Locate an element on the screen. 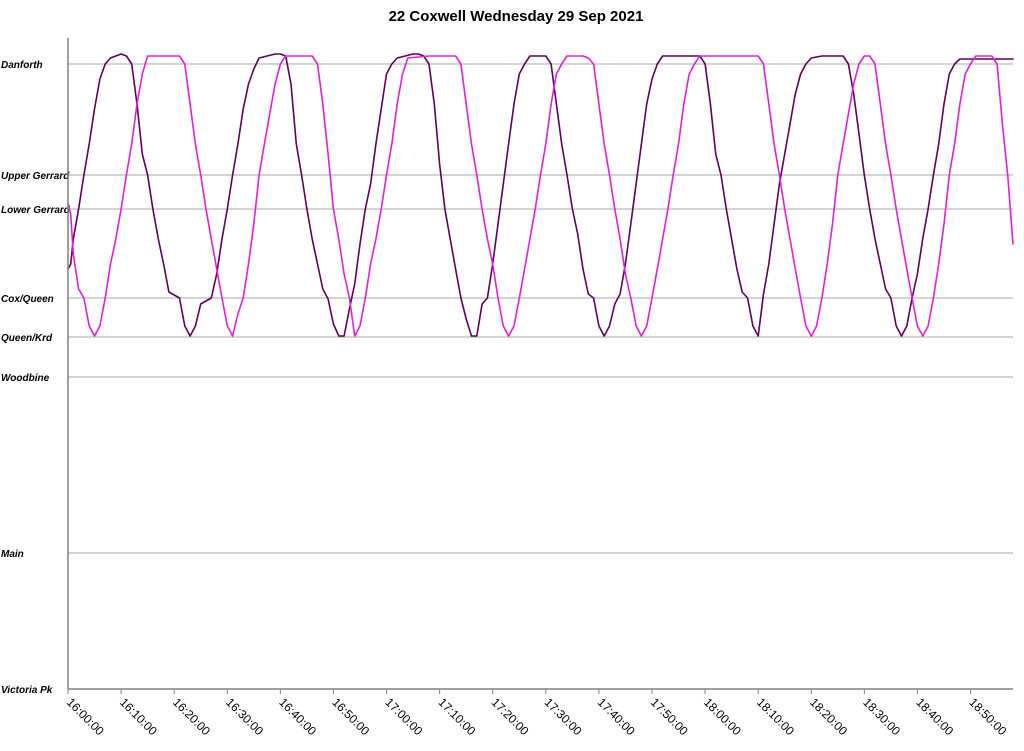 This screenshot has height=751, width=1024. stop-label: Queen/Krd is located at coordinates (27, 338).